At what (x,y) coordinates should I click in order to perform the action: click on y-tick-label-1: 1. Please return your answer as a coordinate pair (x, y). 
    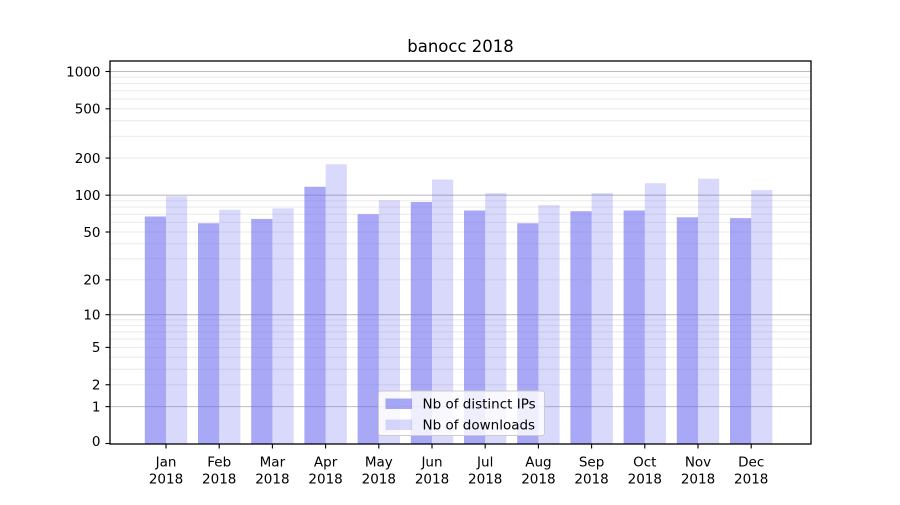
    Looking at the image, I should click on (96, 407).